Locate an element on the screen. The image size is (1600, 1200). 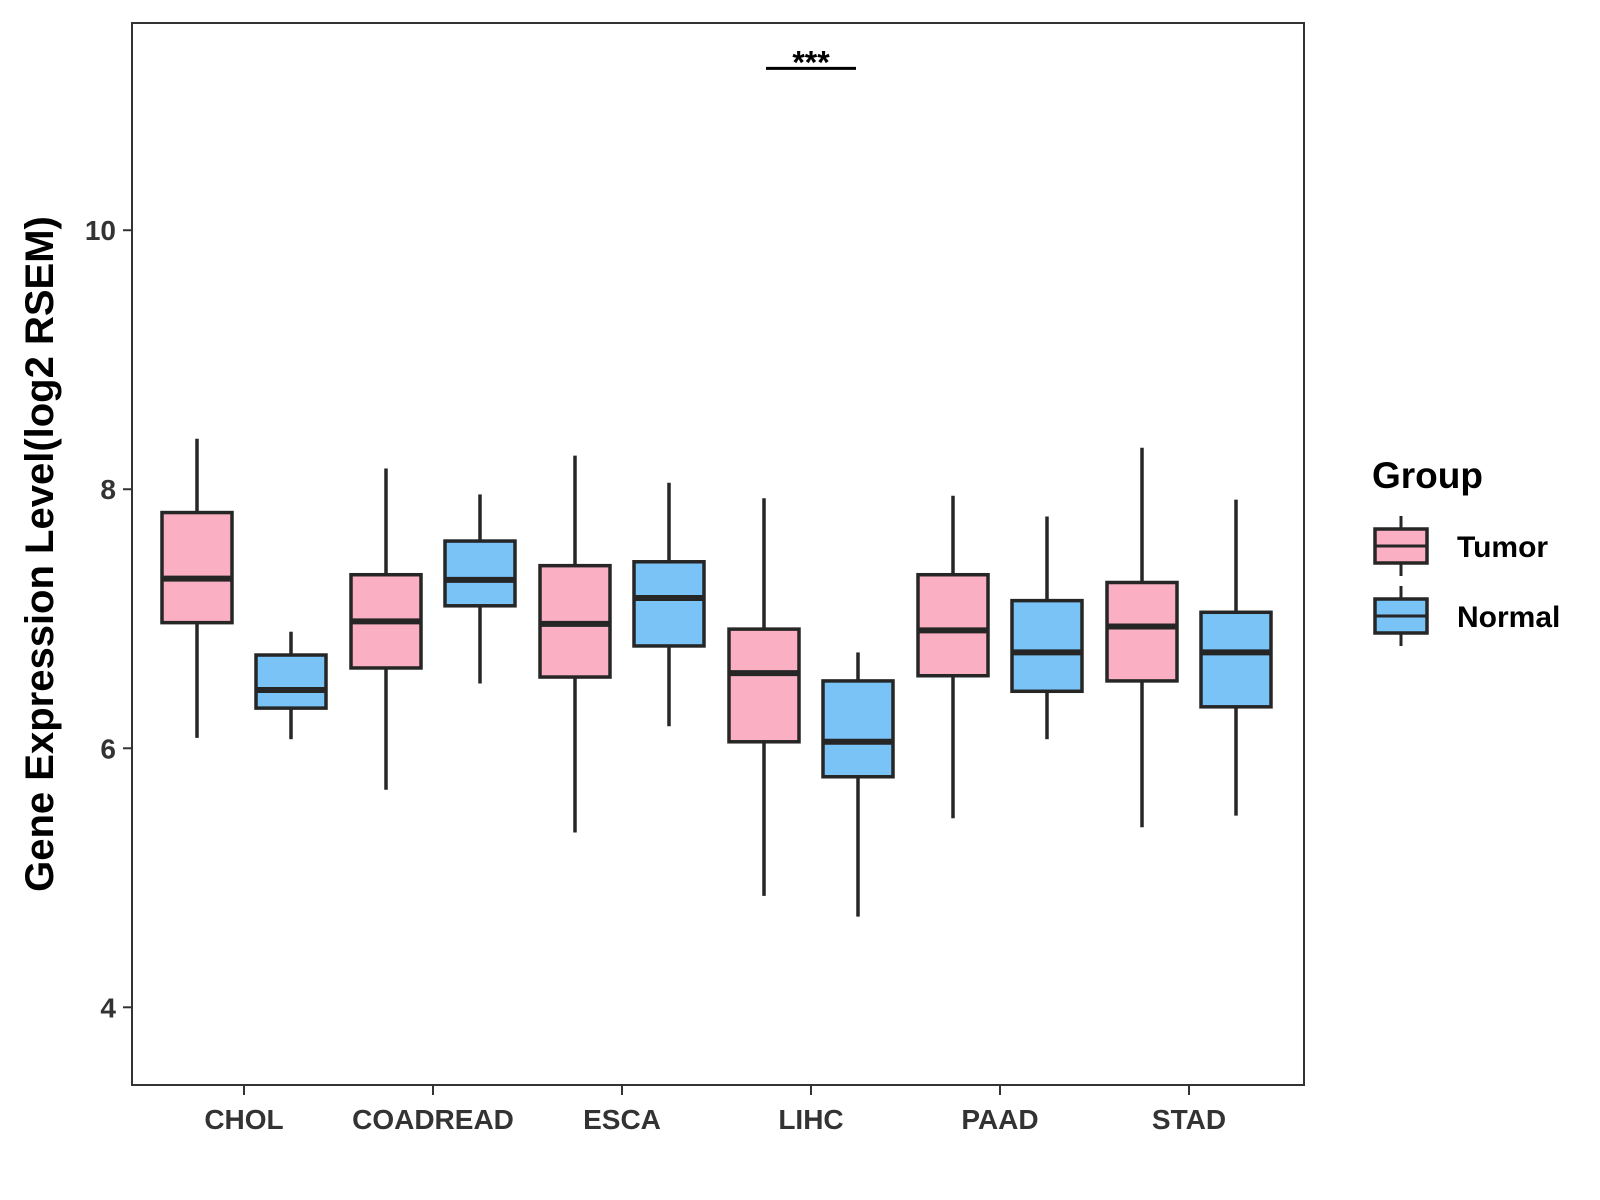
y-tick-label-10: 10 is located at coordinates (100, 230).